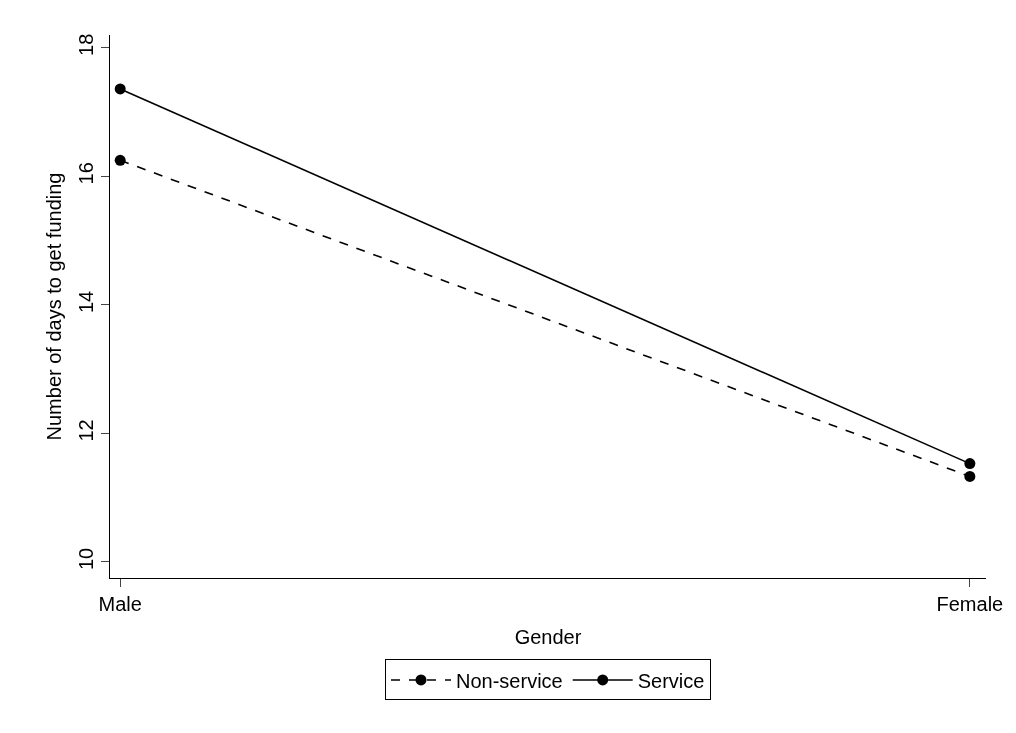  What do you see at coordinates (86, 44) in the screenshot?
I see `y-tick-label: 18` at bounding box center [86, 44].